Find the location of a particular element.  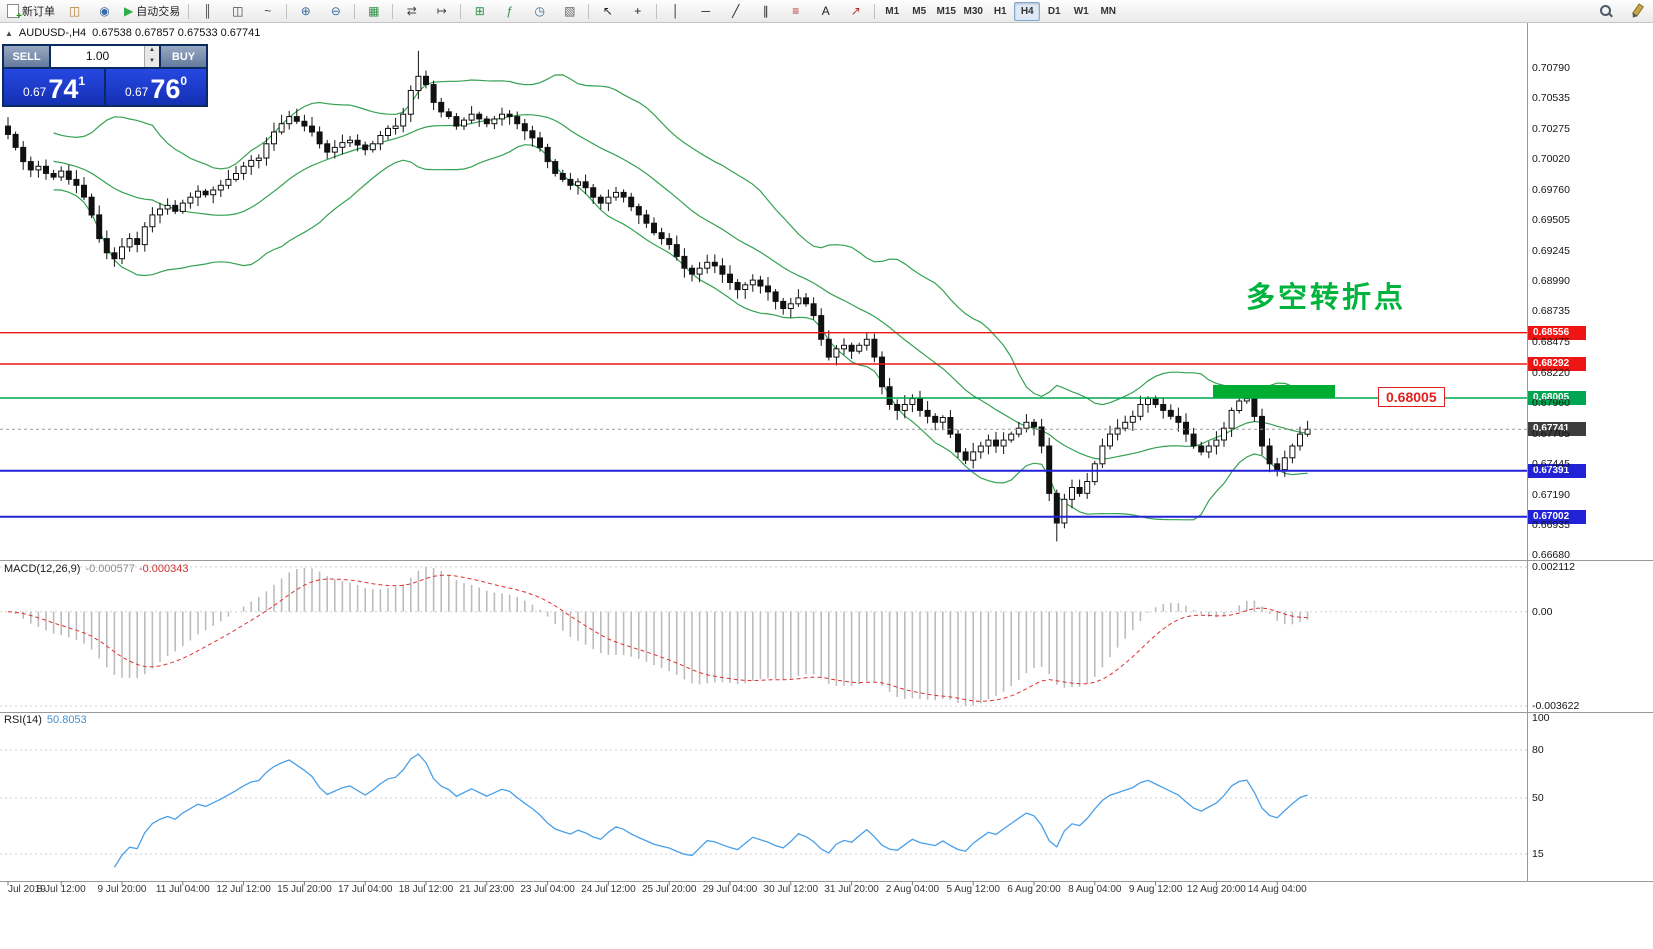

volume-stepper: ▲ ▼ is located at coordinates (151, 56).